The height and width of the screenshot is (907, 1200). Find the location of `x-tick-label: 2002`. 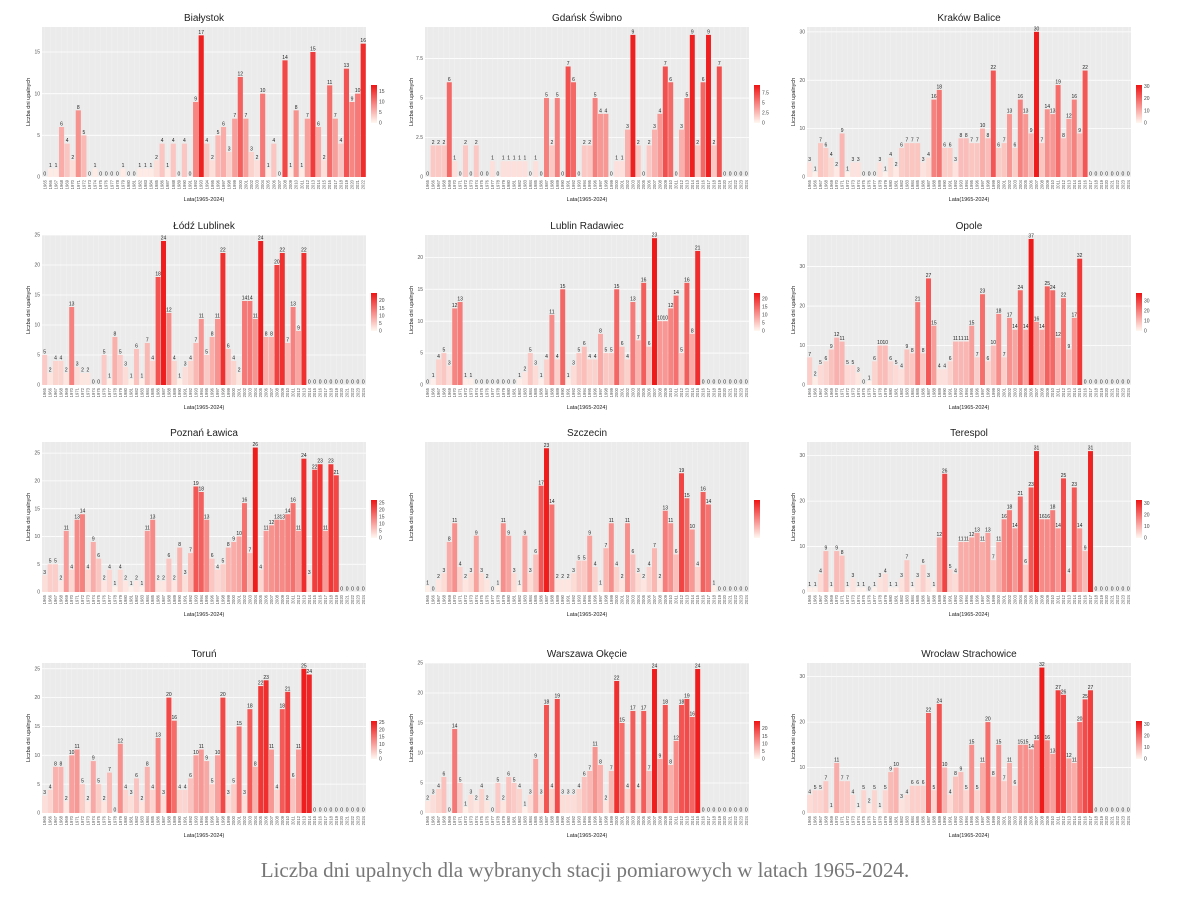

x-tick-label: 2002 is located at coordinates (627, 820).